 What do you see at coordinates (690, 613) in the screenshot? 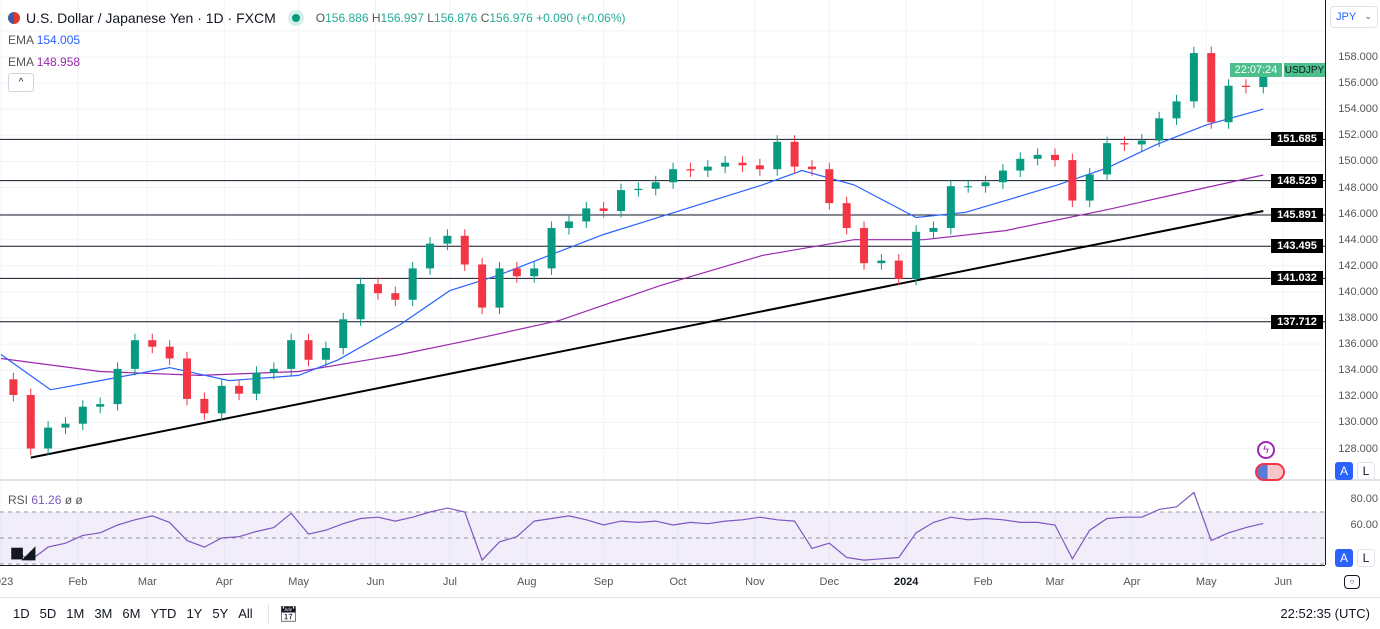
I see `bottom-toolbar: 1D 5D 1M 3M 6M YTD 1Y 5Y All 📅︎ 22:52:35 (UTC)` at bounding box center [690, 613].